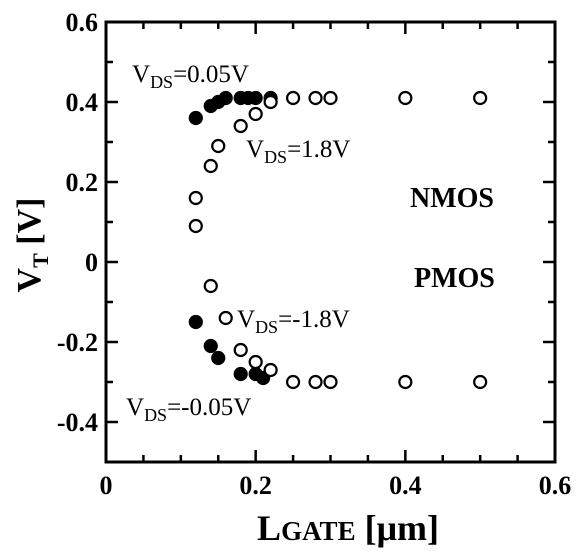  What do you see at coordinates (255, 485) in the screenshot?
I see `x-tick-label: 0.2` at bounding box center [255, 485].